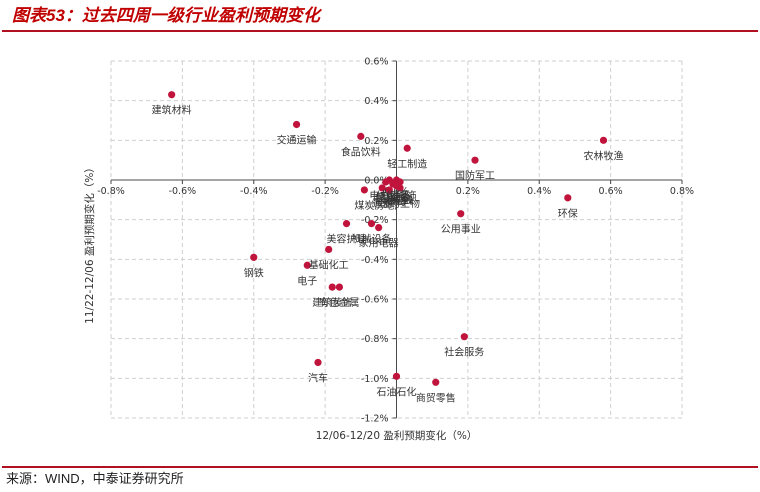 The width and height of the screenshot is (760, 492). What do you see at coordinates (166, 15) in the screenshot?
I see `figure-title: 图表53：过去四周一级行业盈利预期变化` at bounding box center [166, 15].